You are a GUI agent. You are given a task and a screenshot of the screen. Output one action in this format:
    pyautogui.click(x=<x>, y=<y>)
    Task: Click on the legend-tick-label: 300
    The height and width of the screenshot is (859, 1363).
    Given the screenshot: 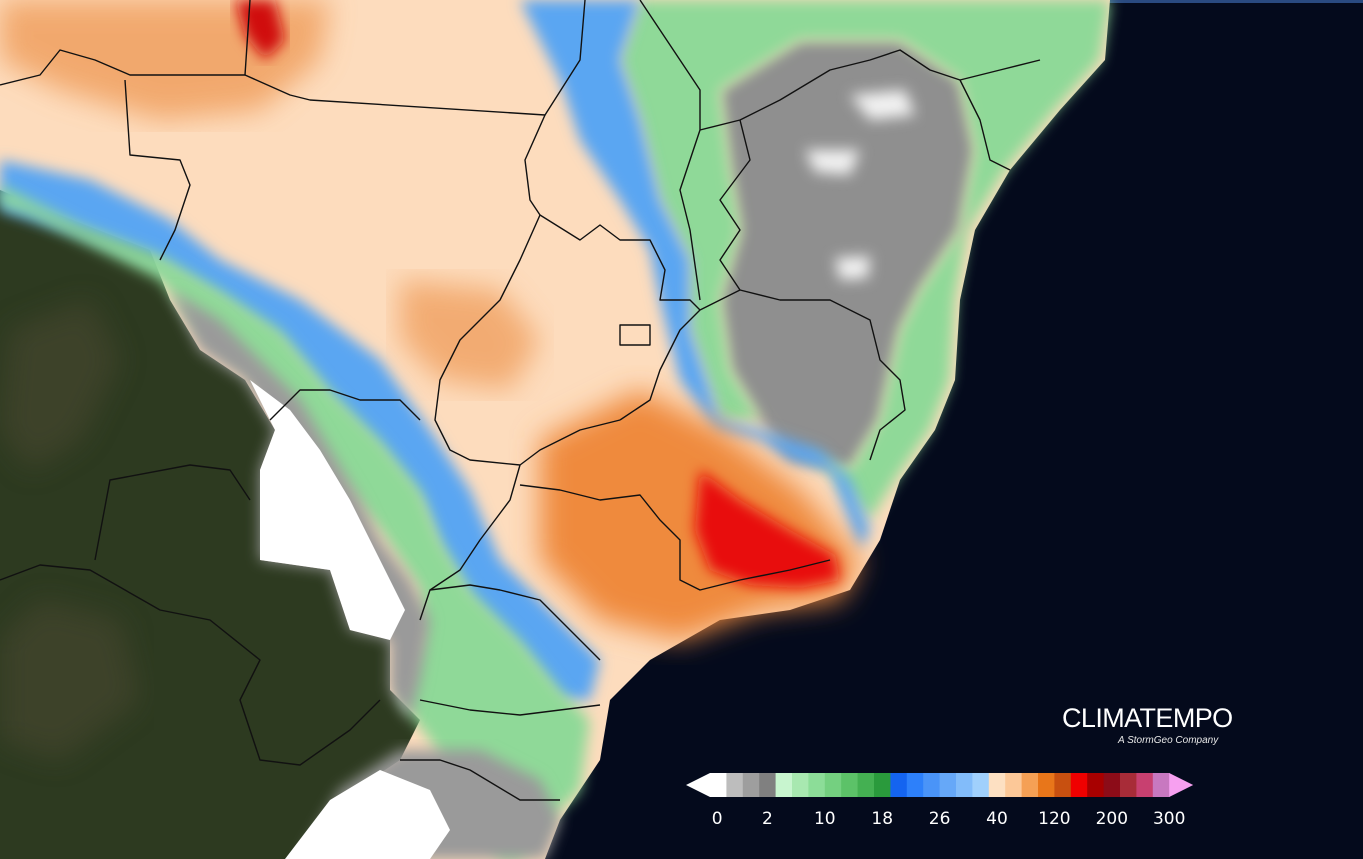 What is the action you would take?
    pyautogui.click(x=1169, y=819)
    